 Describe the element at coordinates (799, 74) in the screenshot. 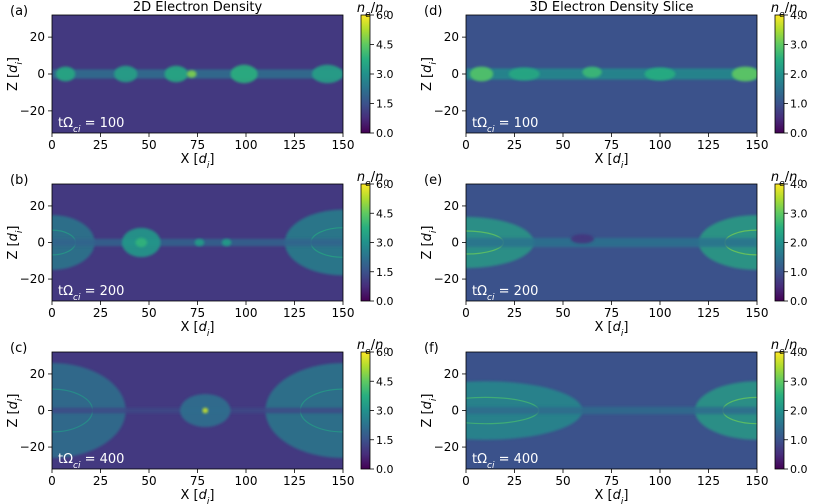

I see `colorbar-tick-label: 2.0` at that location.